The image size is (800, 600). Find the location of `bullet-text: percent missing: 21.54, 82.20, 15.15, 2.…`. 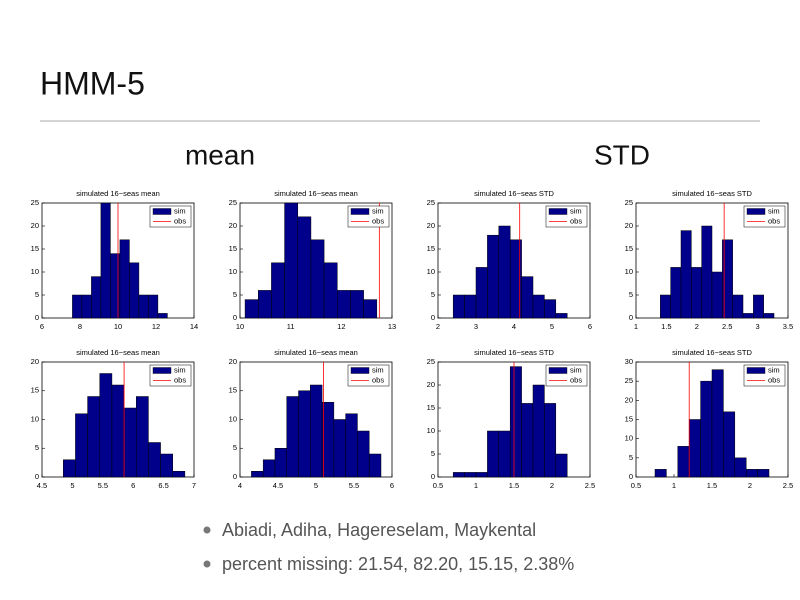

bullet-text: percent missing: 21.54, 82.20, 15.15, 2.… is located at coordinates (398, 564).